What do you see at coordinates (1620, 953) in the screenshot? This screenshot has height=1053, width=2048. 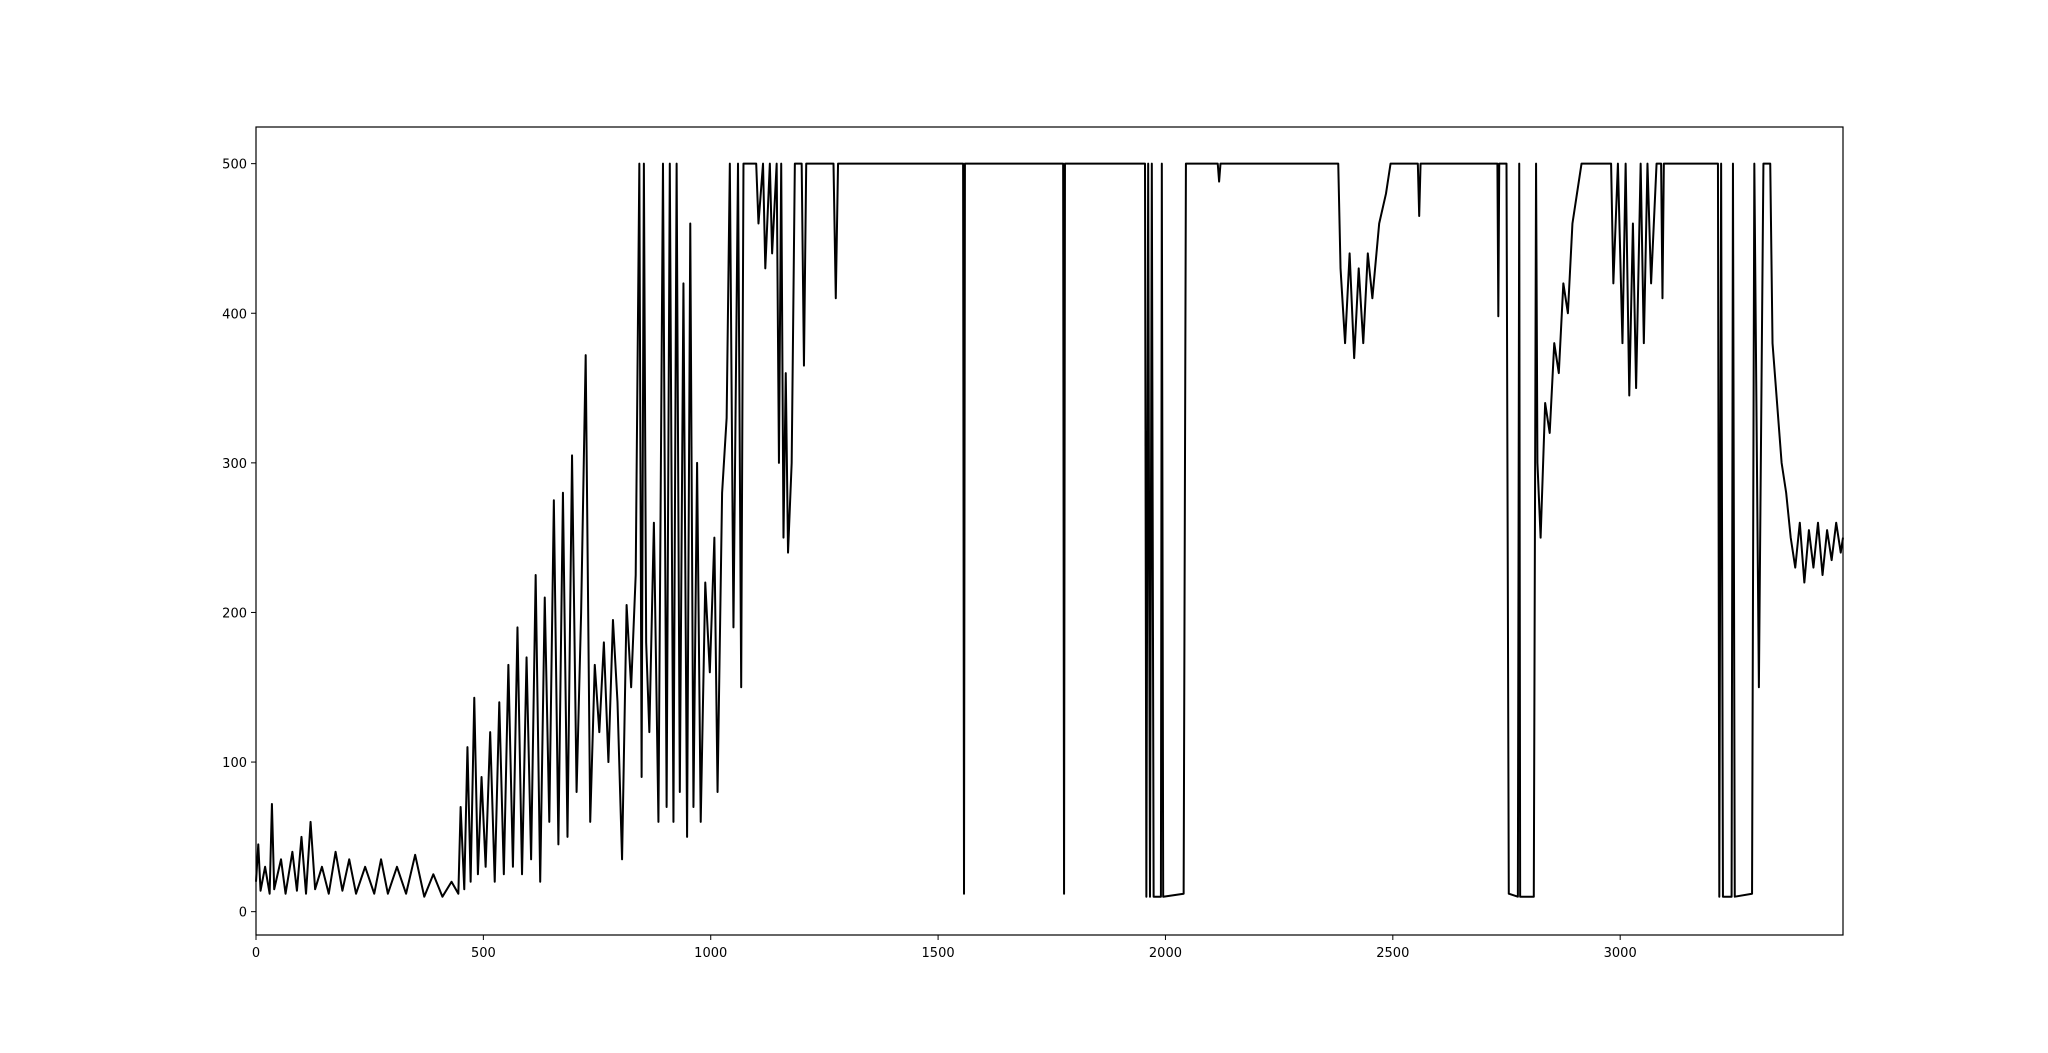 I see `x-tick-label: 3000` at bounding box center [1620, 953].